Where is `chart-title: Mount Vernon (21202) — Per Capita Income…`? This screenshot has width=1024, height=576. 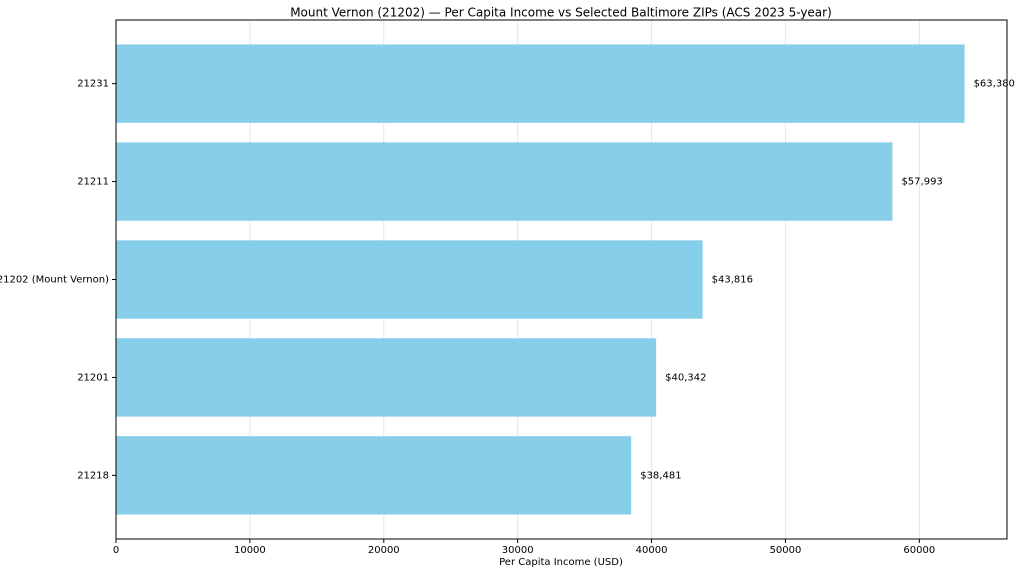 chart-title: Mount Vernon (21202) — Per Capita Income… is located at coordinates (561, 13).